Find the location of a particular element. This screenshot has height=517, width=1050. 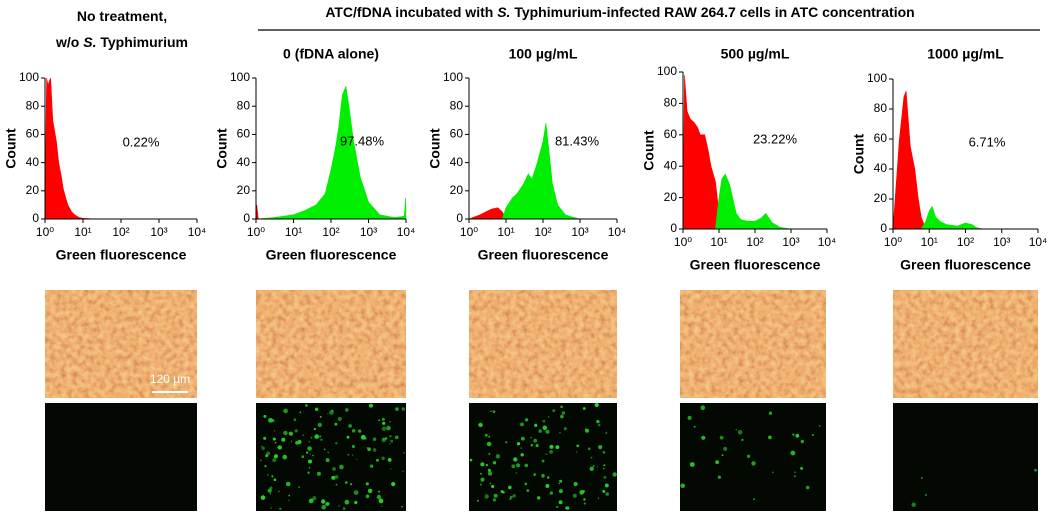

percentage-annotation: 81.43% is located at coordinates (577, 140).